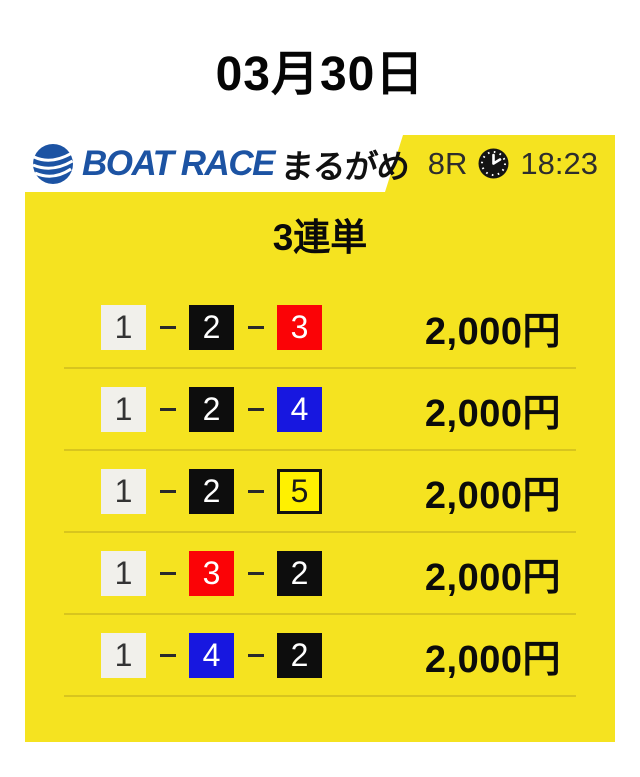 The width and height of the screenshot is (640, 777). I want to click on combo: 1 2 5, so click(211, 491).